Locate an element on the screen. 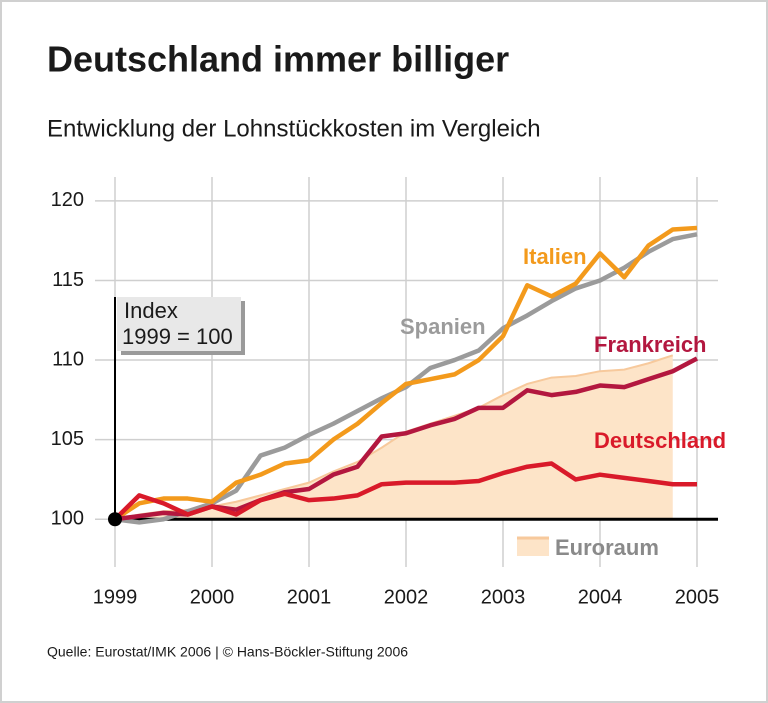 The image size is (768, 703). chart-title: Deutschland immer billiger is located at coordinates (278, 59).